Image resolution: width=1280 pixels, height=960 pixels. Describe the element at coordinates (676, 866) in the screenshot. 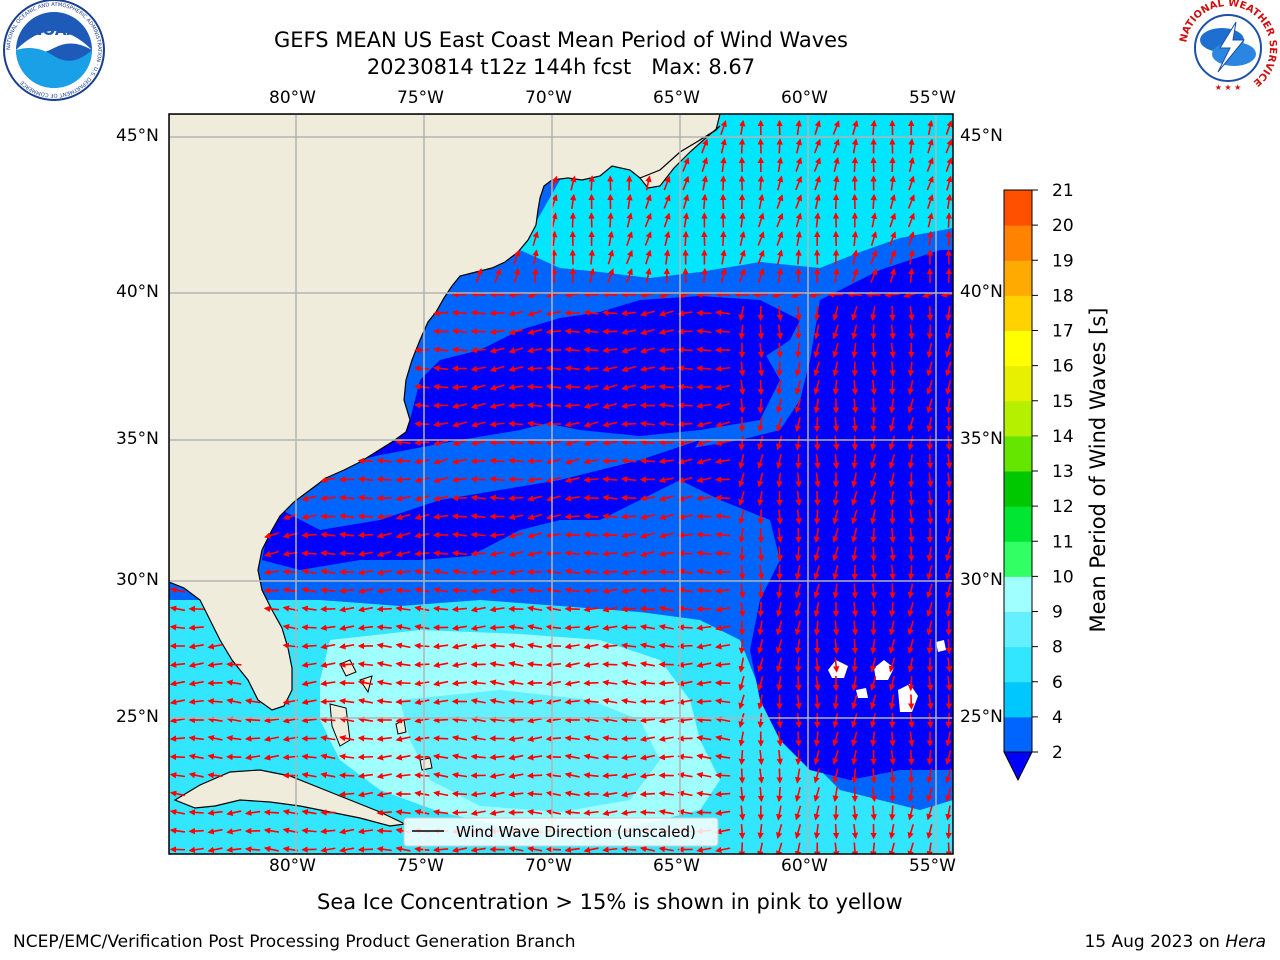

I see `lon-tick-bottom: 65°W` at that location.